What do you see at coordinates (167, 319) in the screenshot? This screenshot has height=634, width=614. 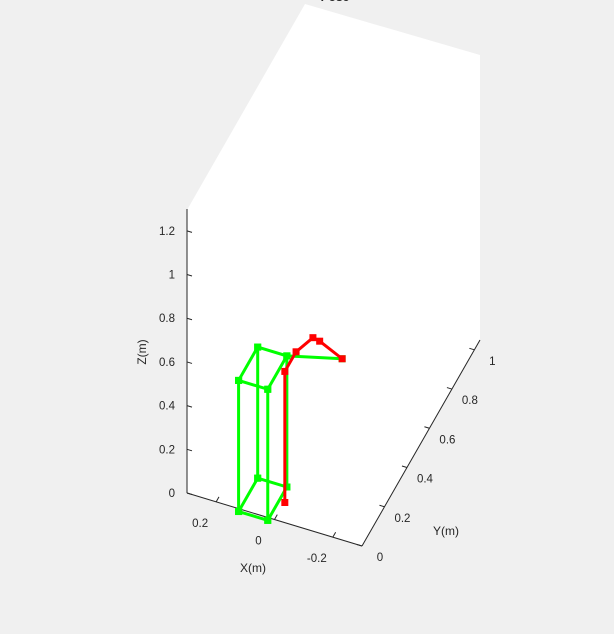 I see `z-tick-label: 0.8` at bounding box center [167, 319].